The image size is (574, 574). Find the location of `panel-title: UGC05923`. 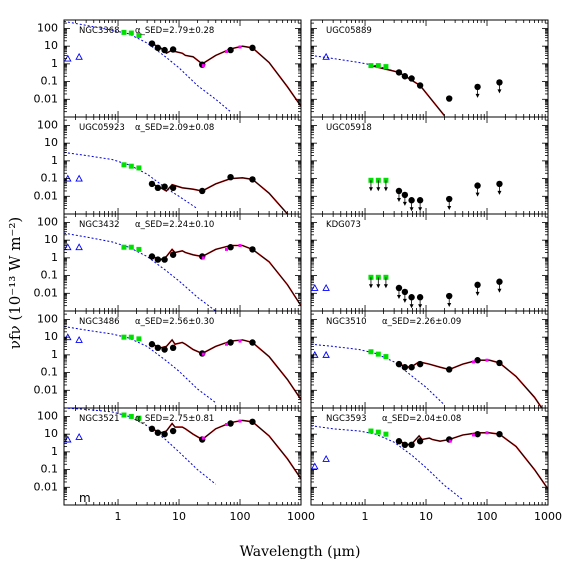

panel-title: UGC05923 is located at coordinates (102, 128).